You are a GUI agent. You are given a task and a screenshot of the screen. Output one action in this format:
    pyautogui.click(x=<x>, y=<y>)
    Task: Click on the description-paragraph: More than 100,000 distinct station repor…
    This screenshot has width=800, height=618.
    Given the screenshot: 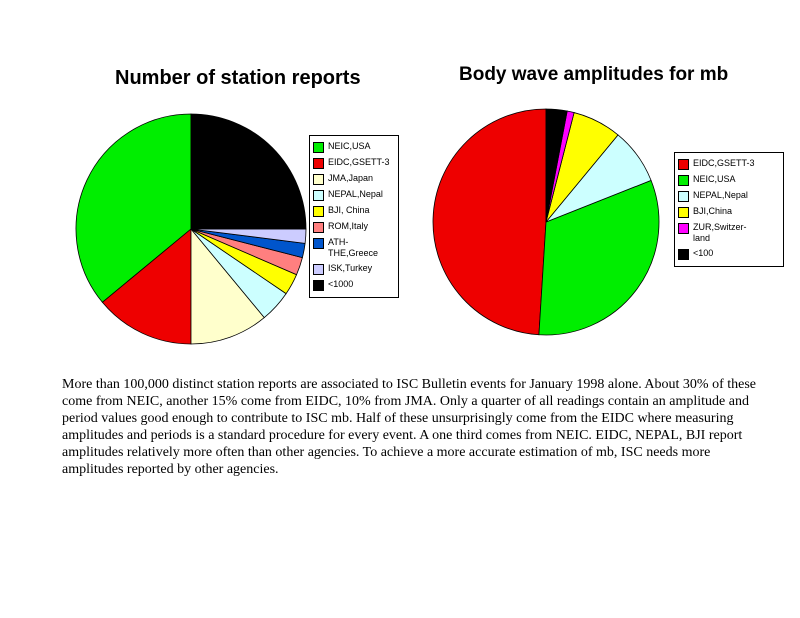 What is the action you would take?
    pyautogui.click(x=409, y=427)
    